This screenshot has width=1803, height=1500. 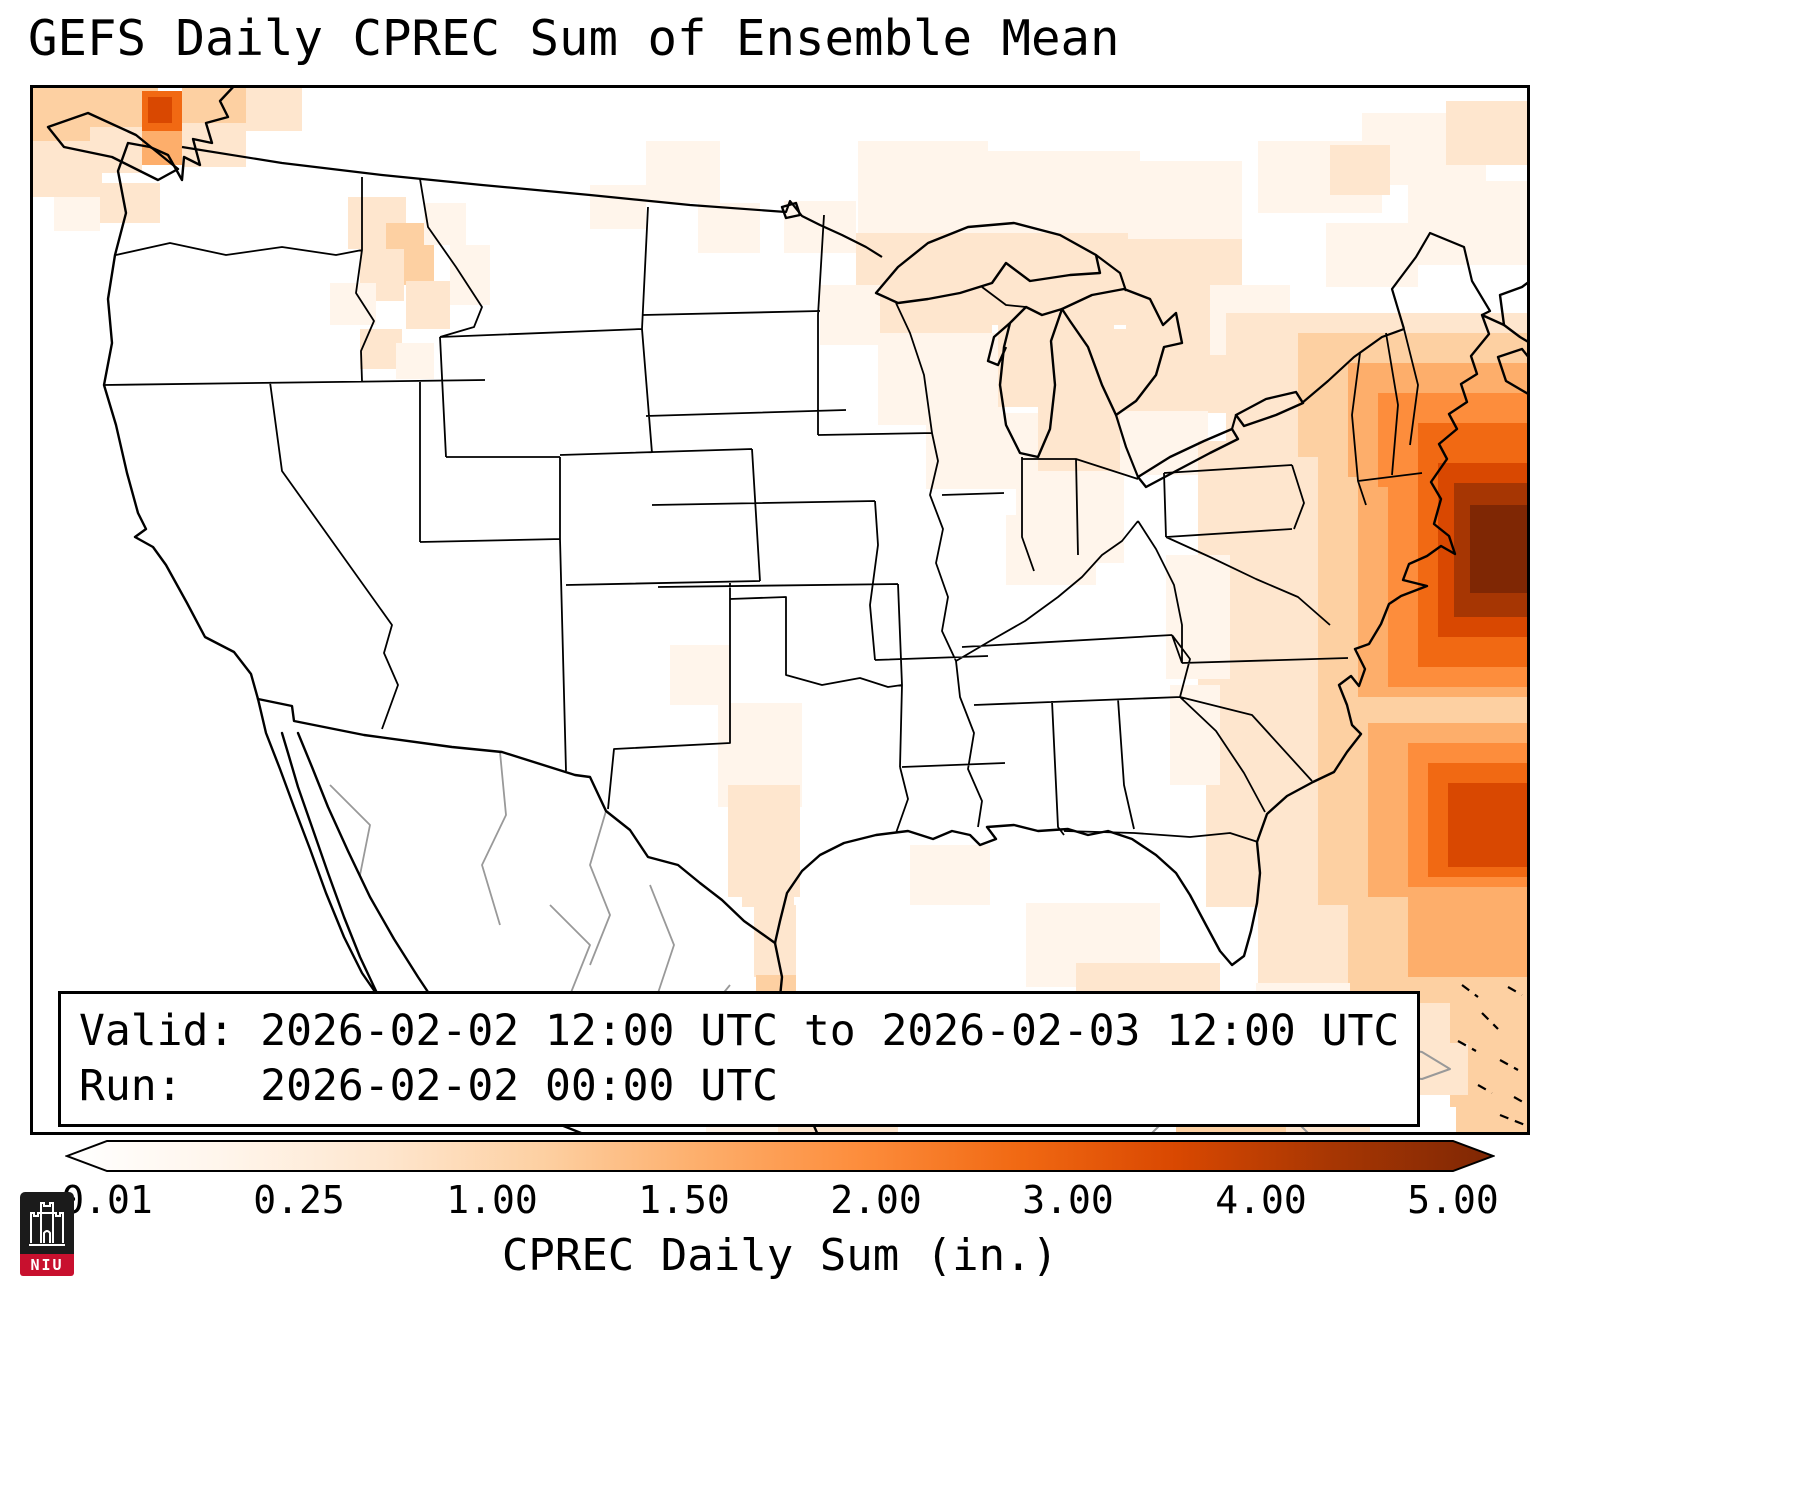 I want to click on vancouver-island, so click(x=113, y=146).